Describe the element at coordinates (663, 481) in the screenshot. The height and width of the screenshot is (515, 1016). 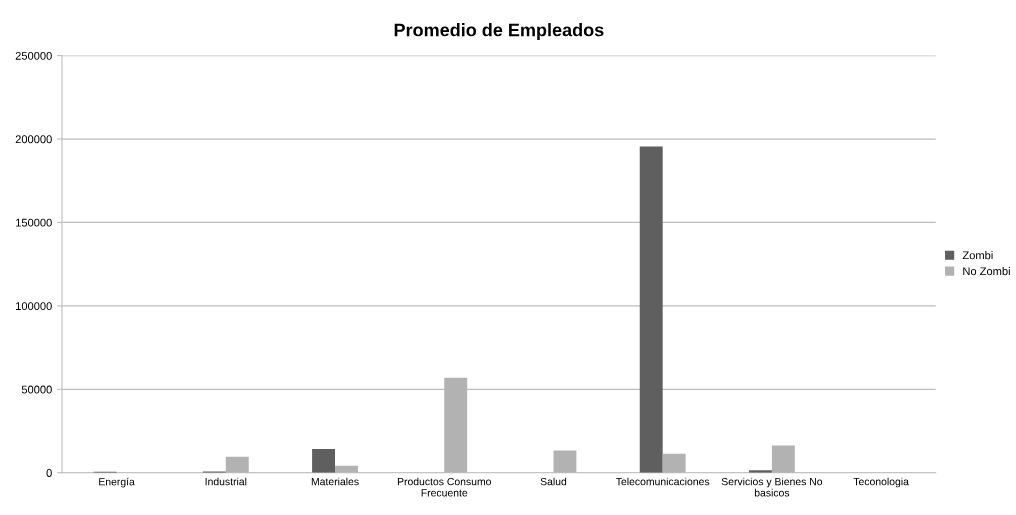
I see `x-tick-label: Telecomunicaciones` at that location.